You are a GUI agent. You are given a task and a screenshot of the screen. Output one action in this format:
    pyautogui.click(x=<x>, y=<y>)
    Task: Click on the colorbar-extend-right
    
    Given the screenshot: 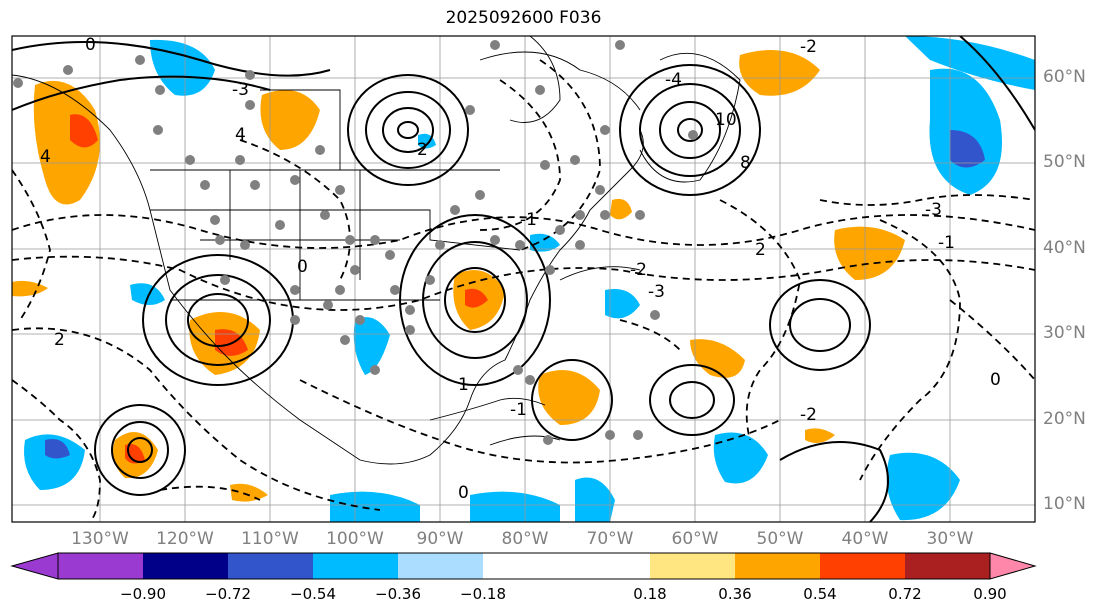 What is the action you would take?
    pyautogui.click(x=1013, y=566)
    